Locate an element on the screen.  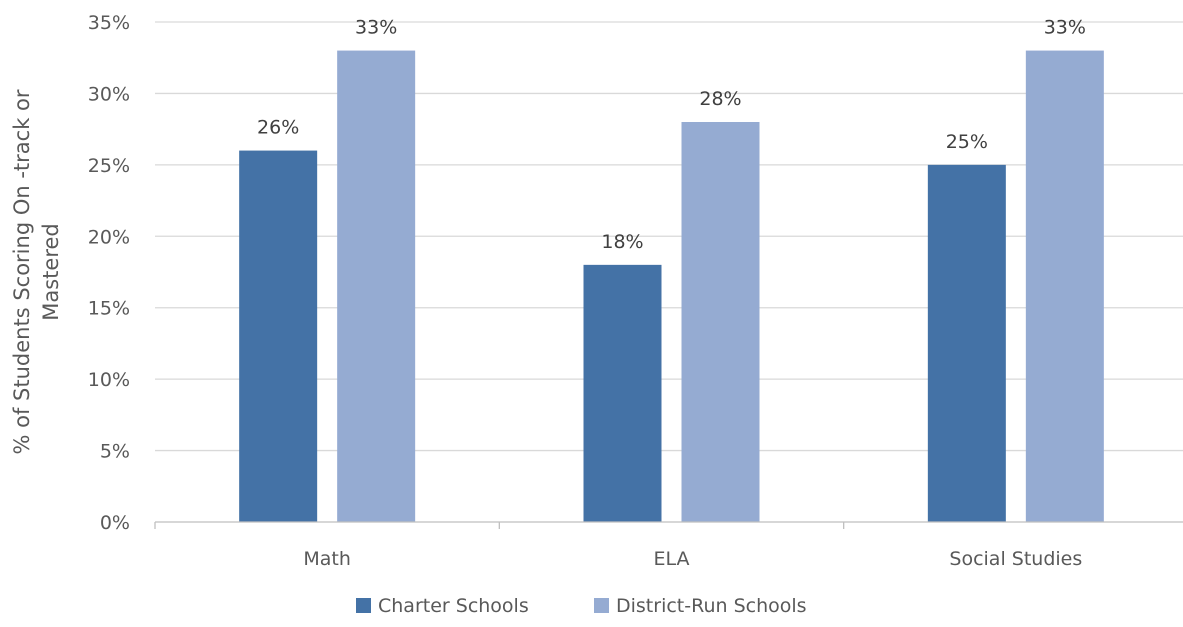
y-tick-label: 5% is located at coordinates (115, 452).